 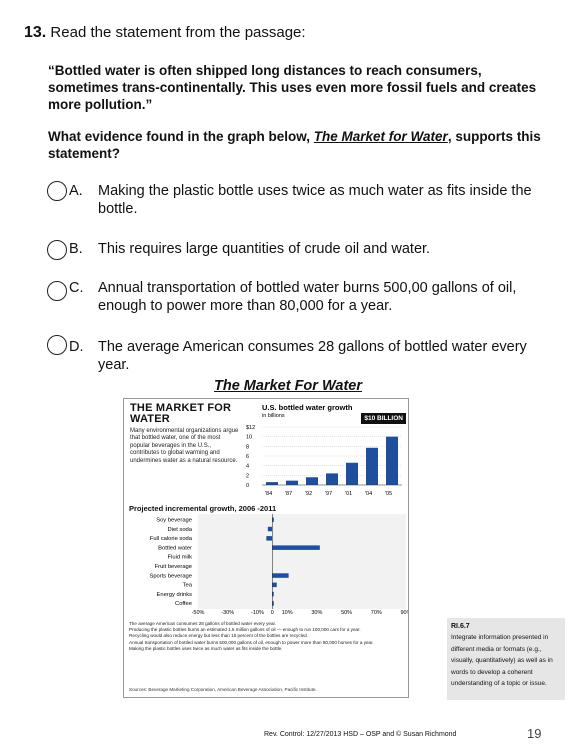 I want to click on x-tick-label: 10%, so click(x=287, y=613).